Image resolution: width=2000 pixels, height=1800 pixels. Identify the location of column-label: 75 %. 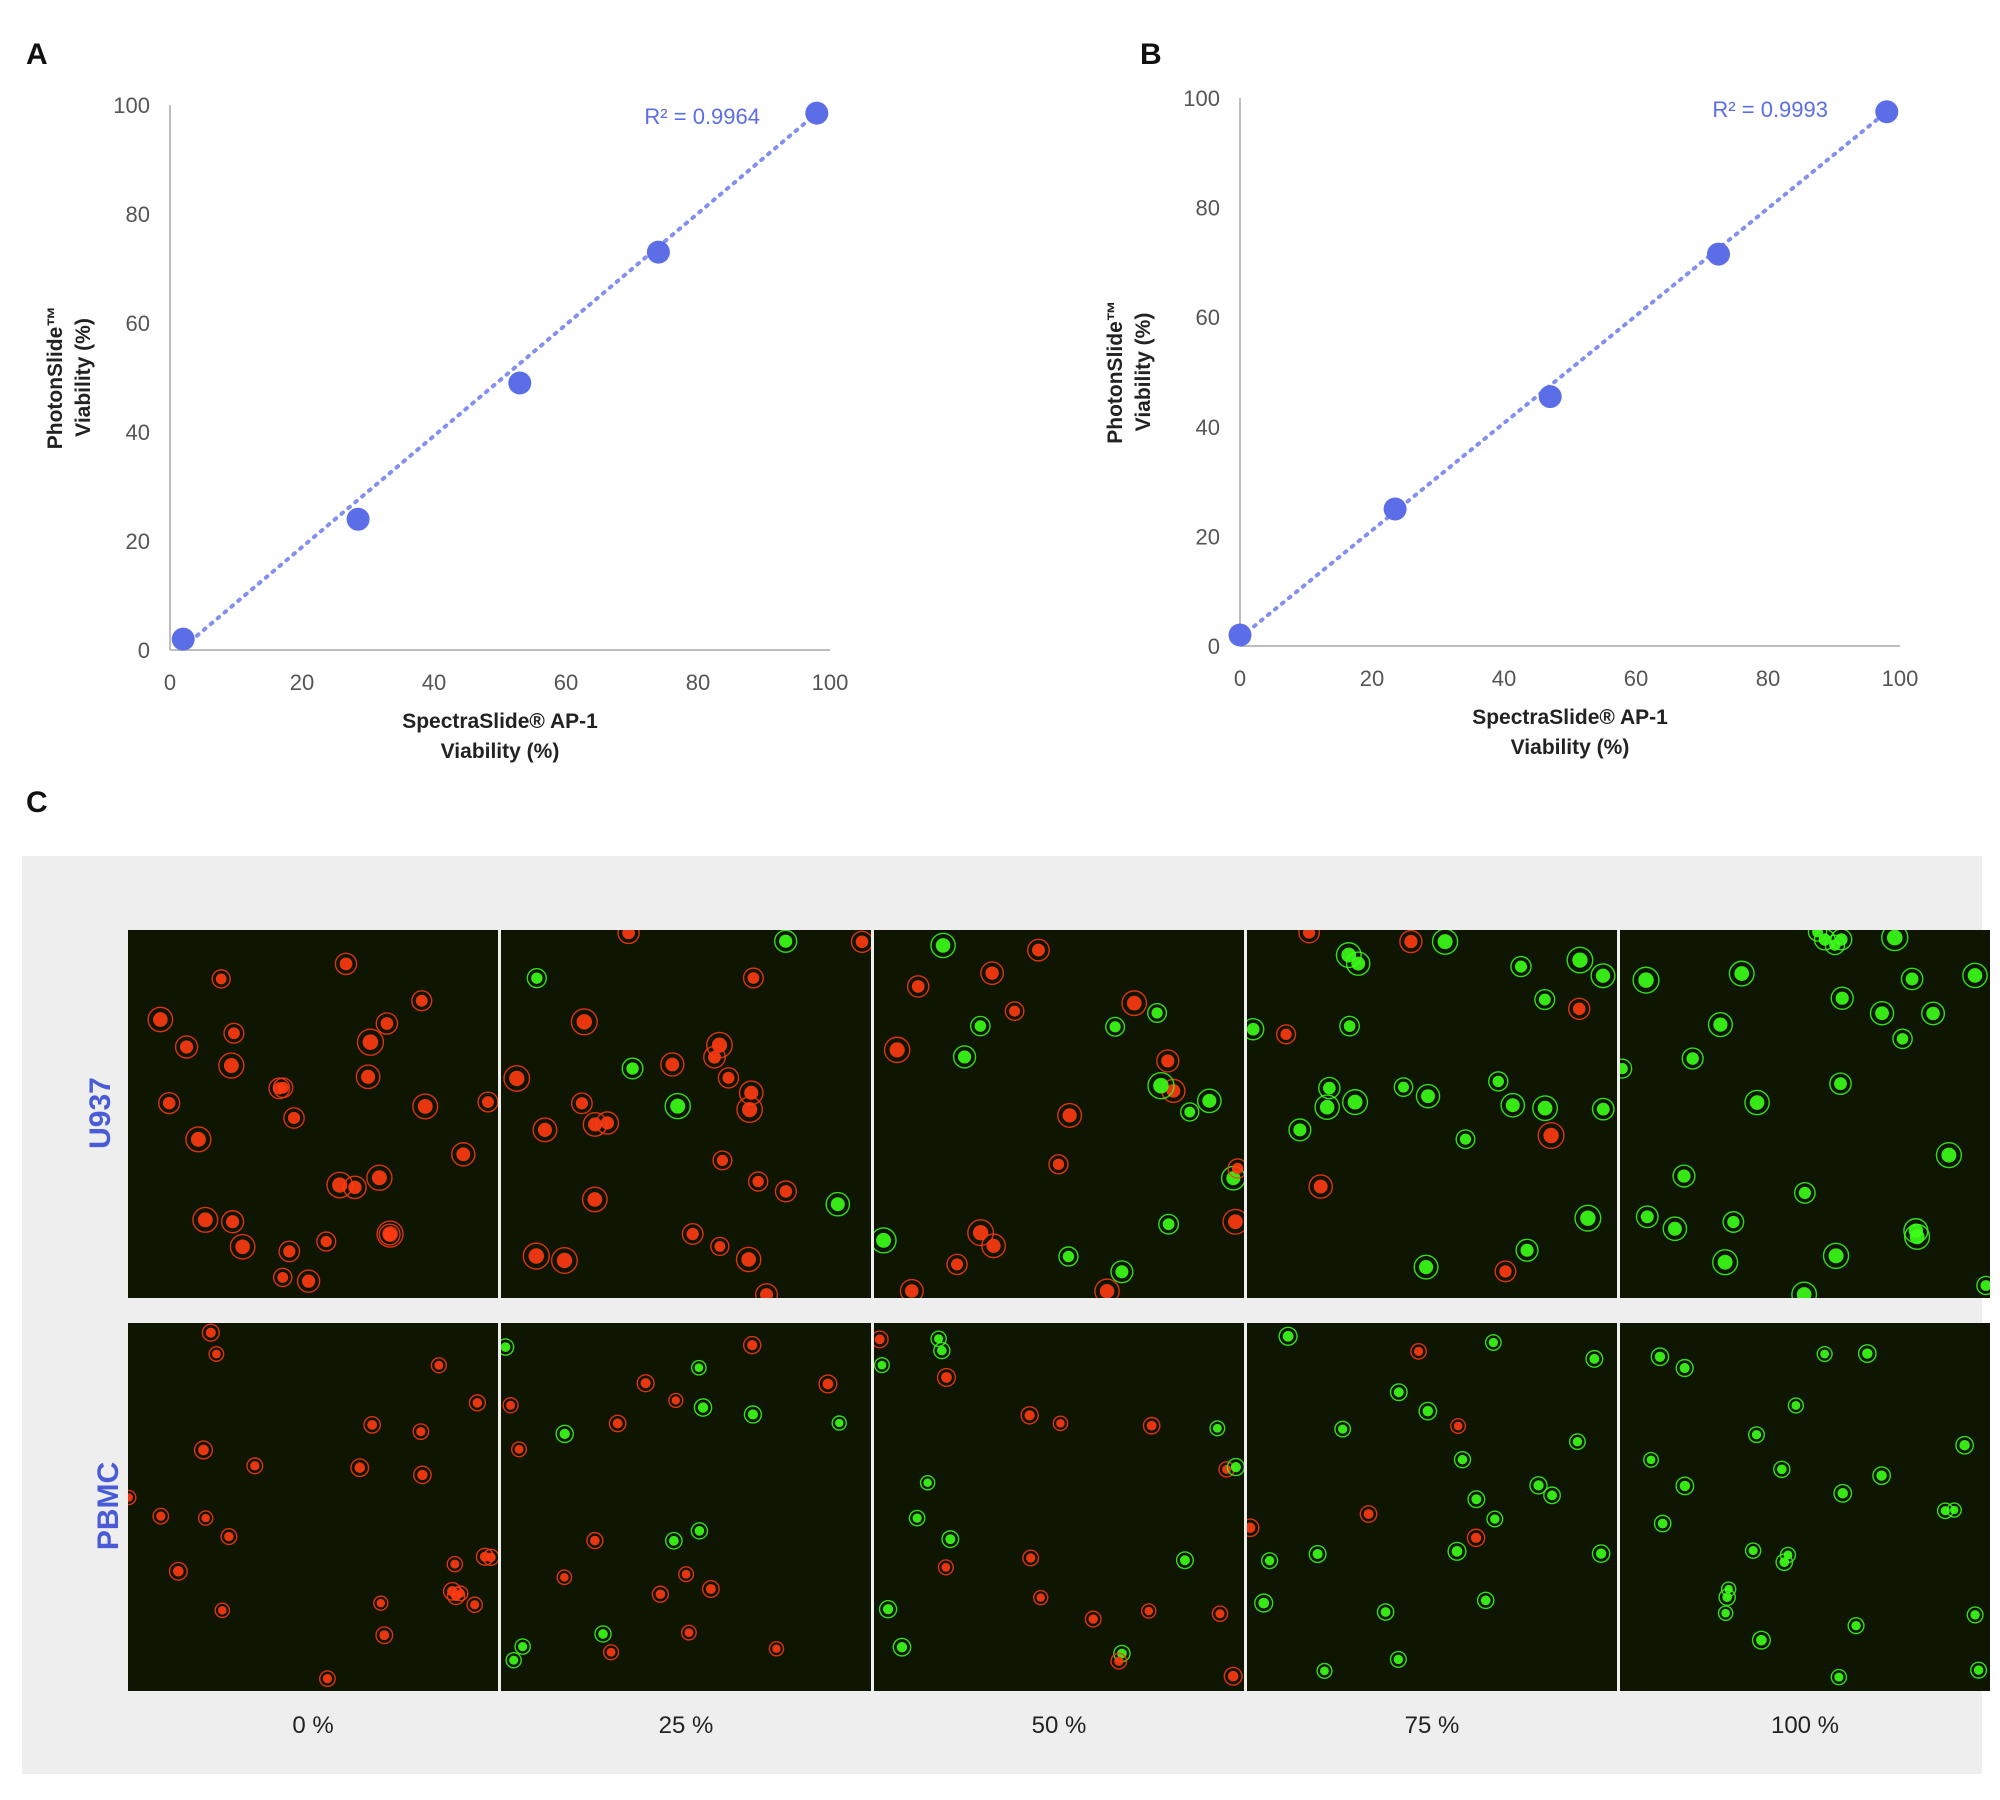
(1432, 1725).